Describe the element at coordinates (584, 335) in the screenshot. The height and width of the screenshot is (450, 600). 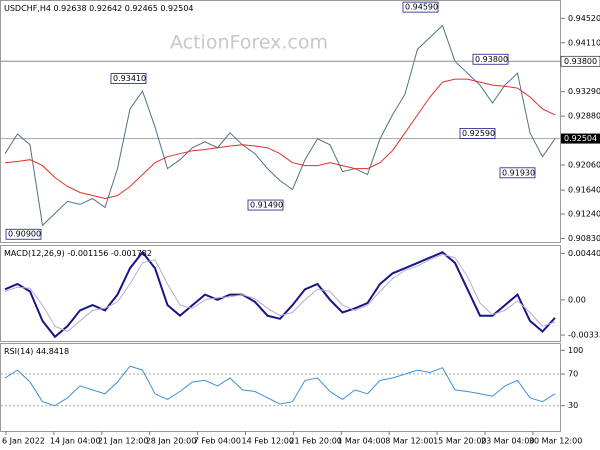
I see `y-tick-label: -0.003338` at that location.